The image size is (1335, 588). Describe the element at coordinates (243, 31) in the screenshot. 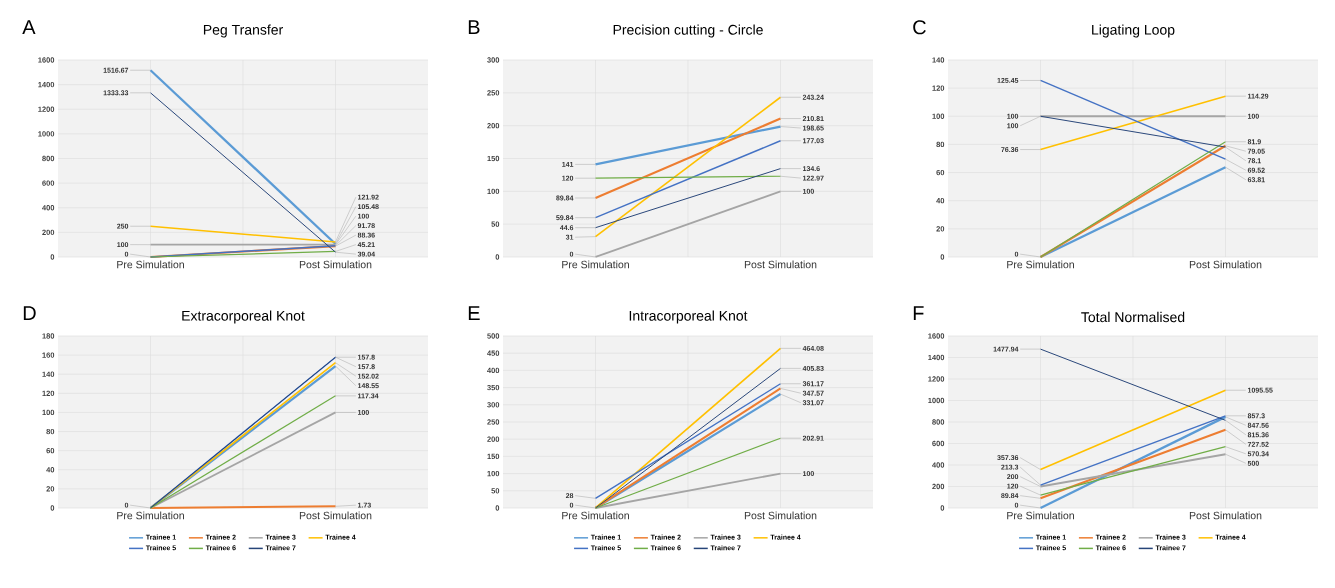

I see `chart-title: Peg Transfer` at that location.